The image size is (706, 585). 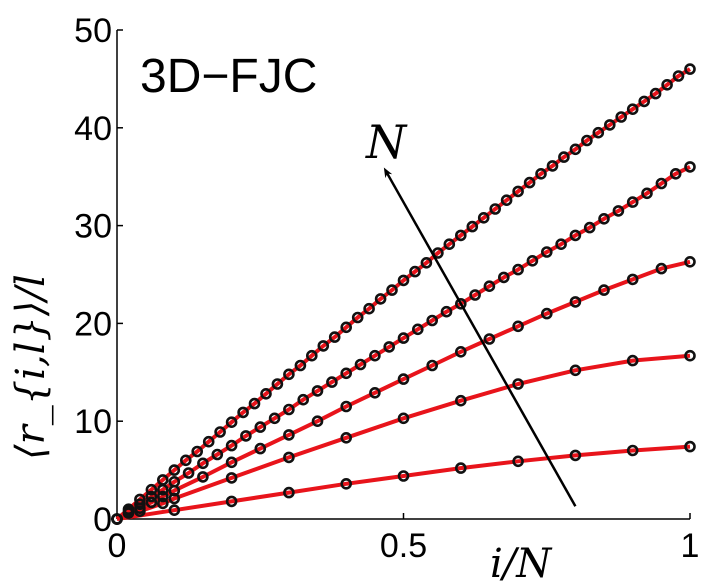 I want to click on y-axis-label: ⟨r_{i,l}⟩/l, so click(x=31, y=367).